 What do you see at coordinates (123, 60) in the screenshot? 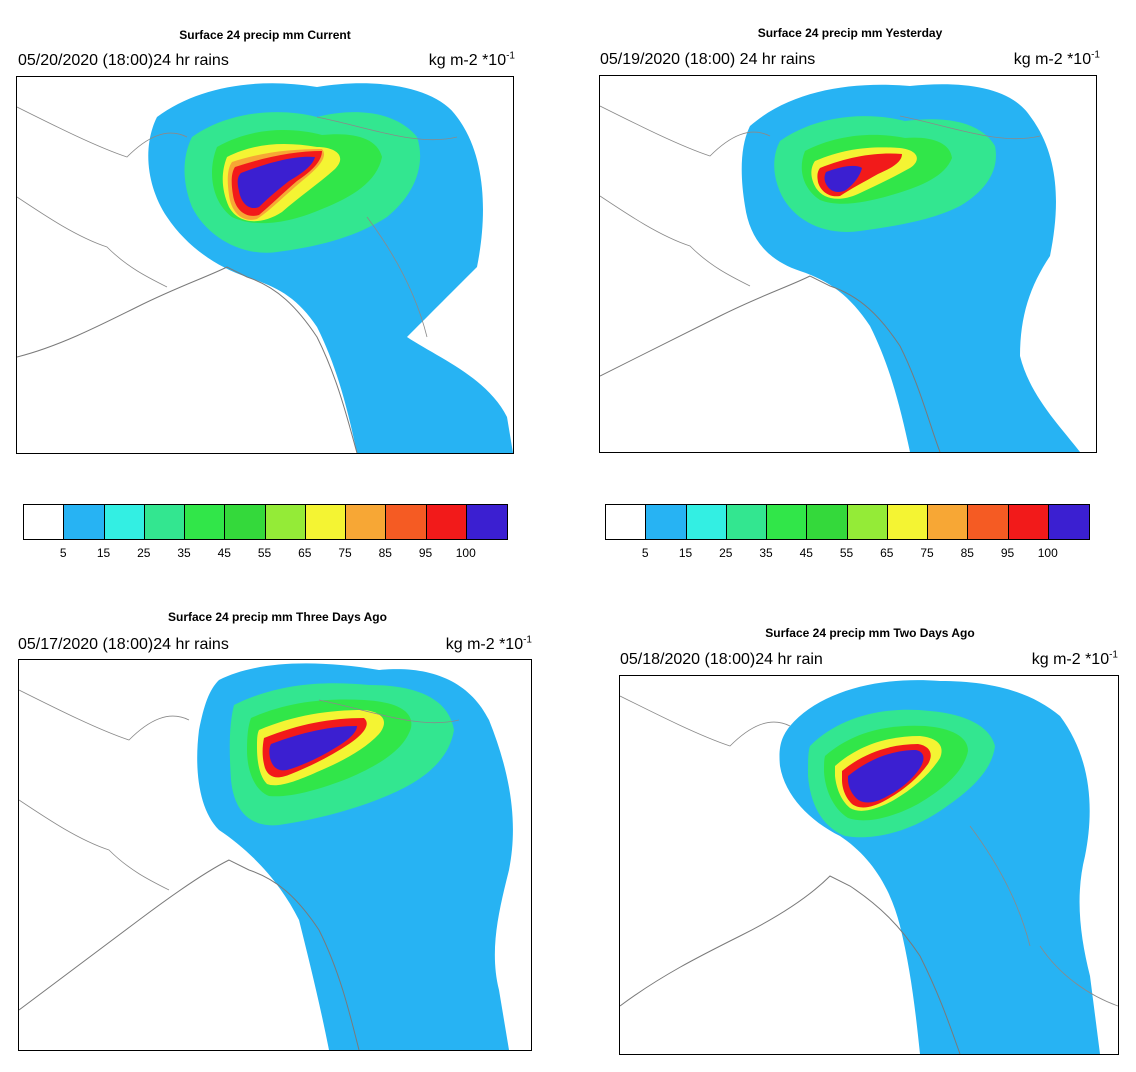
I see `date-label: 05/20/2020 (18:00)24 hr rains` at bounding box center [123, 60].